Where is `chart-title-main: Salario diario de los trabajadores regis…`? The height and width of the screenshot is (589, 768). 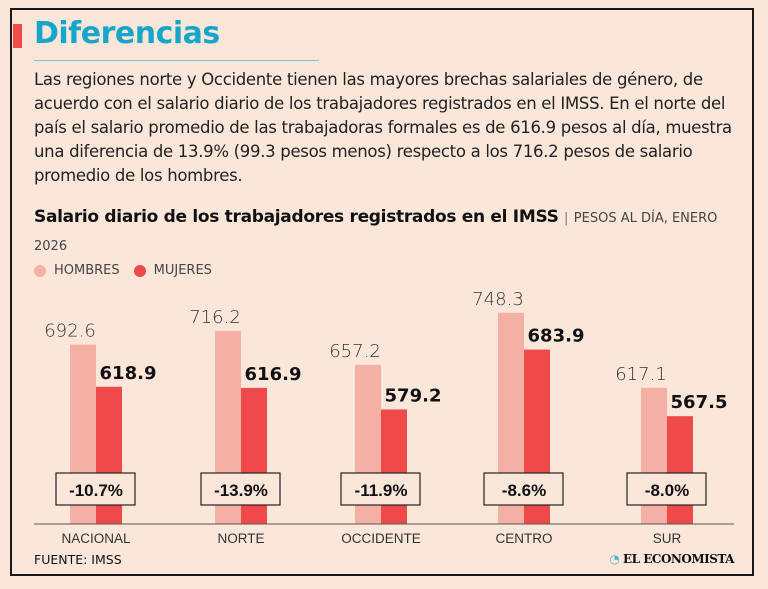 chart-title-main: Salario diario de los trabajadores regis… is located at coordinates (296, 217).